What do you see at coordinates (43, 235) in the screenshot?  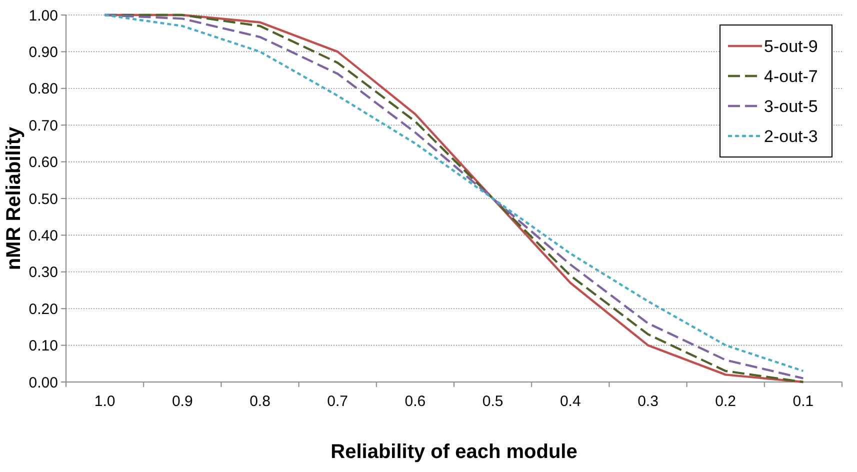 I see `y-tick-label: 0.40` at bounding box center [43, 235].